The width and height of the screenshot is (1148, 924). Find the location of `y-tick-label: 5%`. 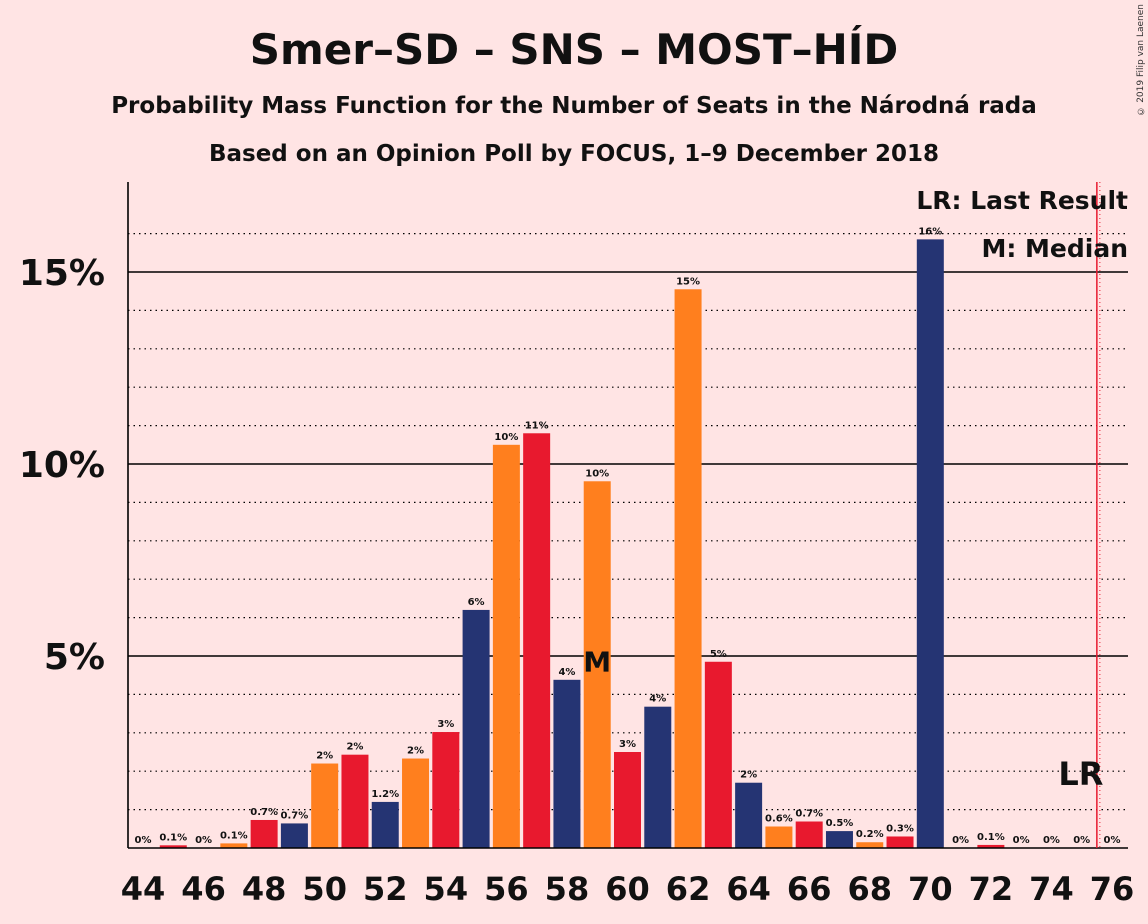

y-tick-label: 5% is located at coordinates (74, 657).